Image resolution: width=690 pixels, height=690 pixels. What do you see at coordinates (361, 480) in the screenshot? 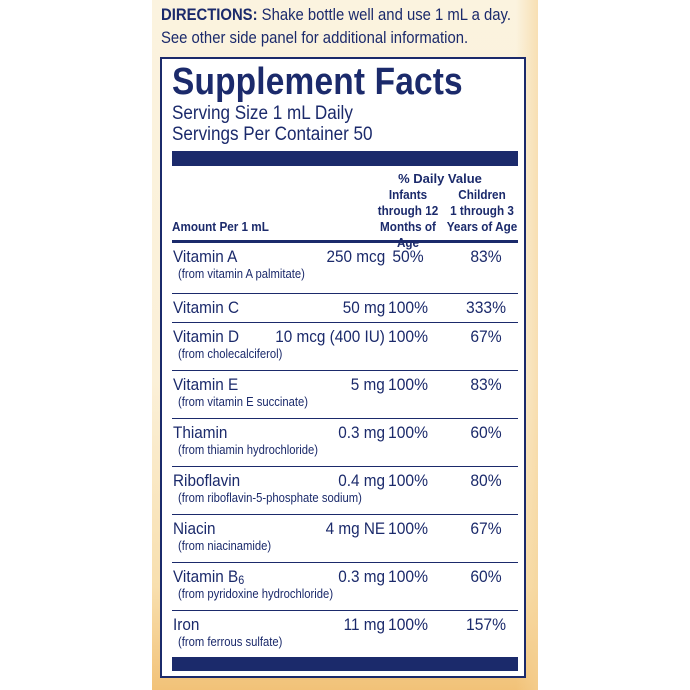
I see `nutrient-amount: 0.4 mg` at bounding box center [361, 480].